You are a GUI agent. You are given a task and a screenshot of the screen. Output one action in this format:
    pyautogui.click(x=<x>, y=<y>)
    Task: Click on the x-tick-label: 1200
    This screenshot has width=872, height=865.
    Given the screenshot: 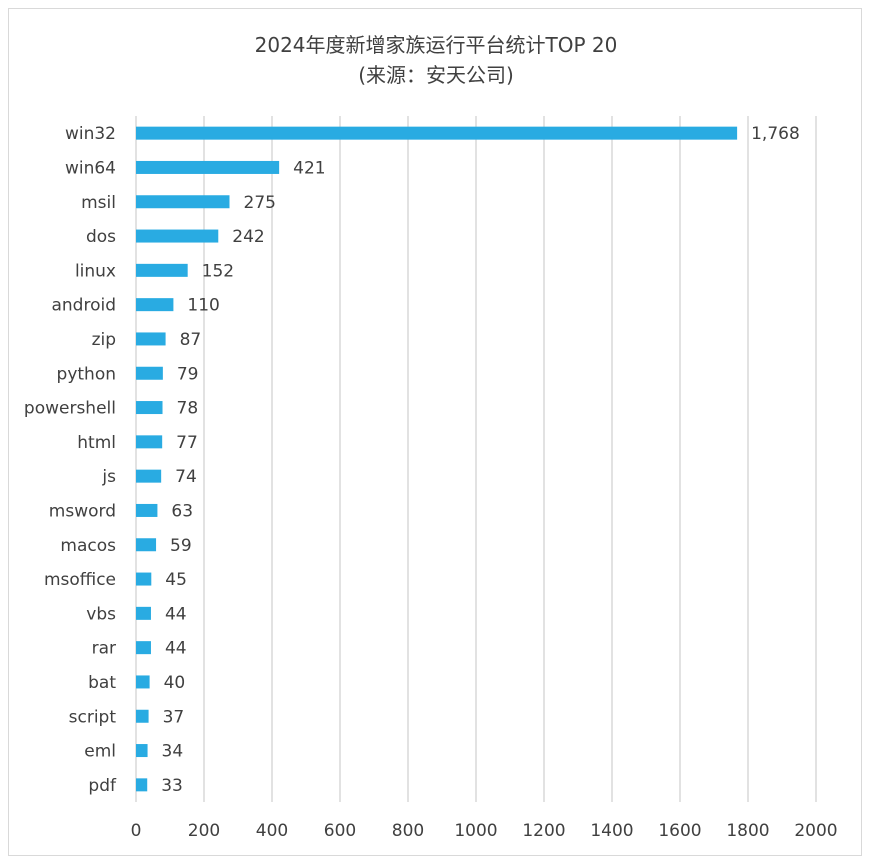 What is the action you would take?
    pyautogui.click(x=543, y=831)
    